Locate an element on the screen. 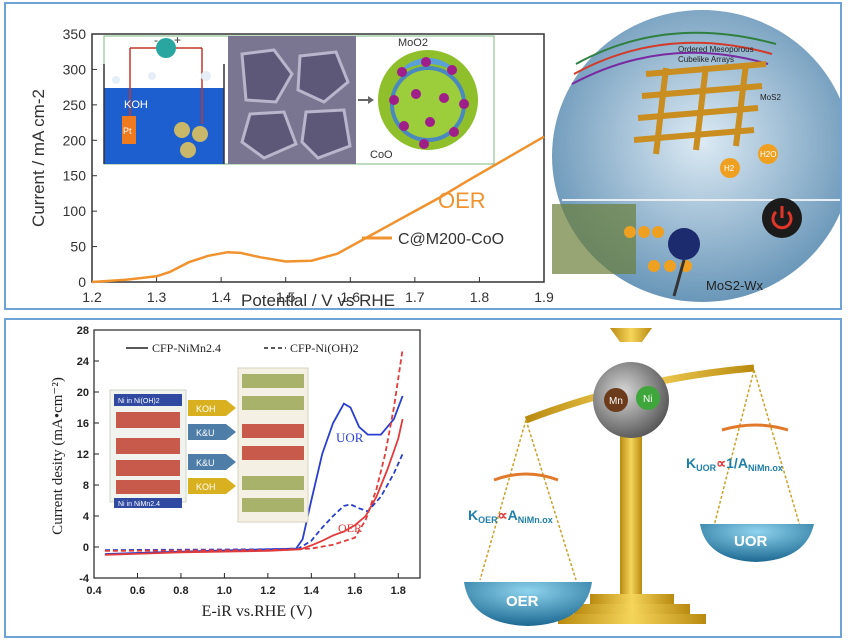 This screenshot has height=642, width=848. top-y-tick-label: 250 is located at coordinates (75, 105).